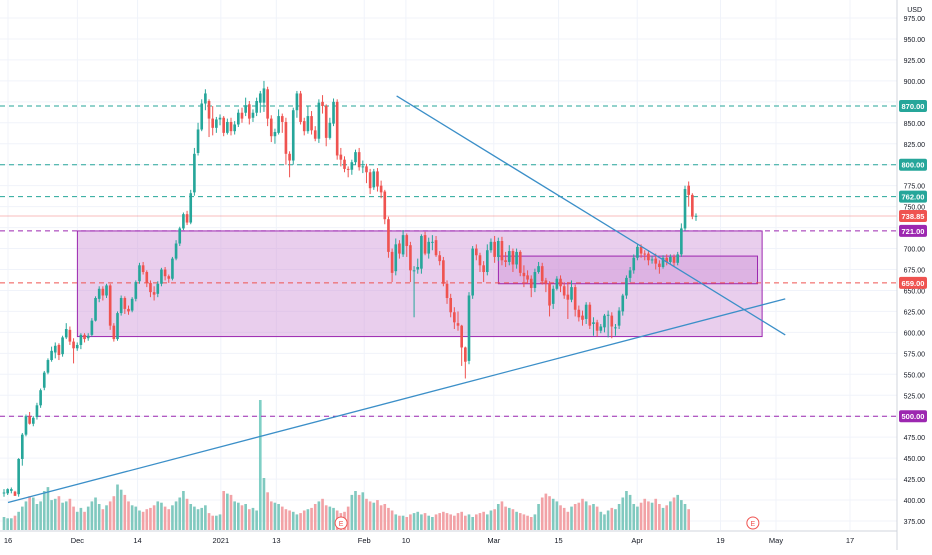  I want to click on x-tick-label-3: 2021, so click(220, 540).